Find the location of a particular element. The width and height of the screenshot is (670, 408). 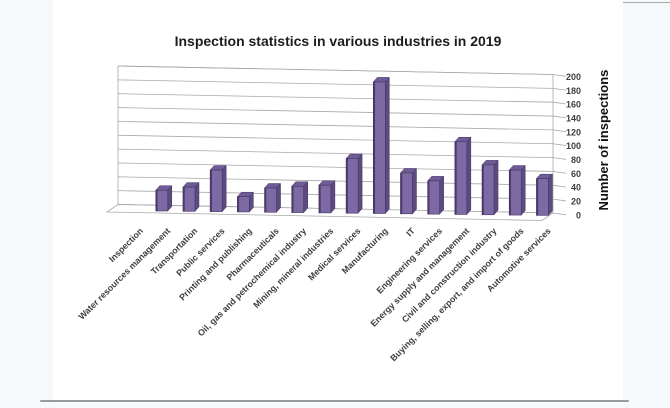

y-tick-label: 40 is located at coordinates (576, 188).